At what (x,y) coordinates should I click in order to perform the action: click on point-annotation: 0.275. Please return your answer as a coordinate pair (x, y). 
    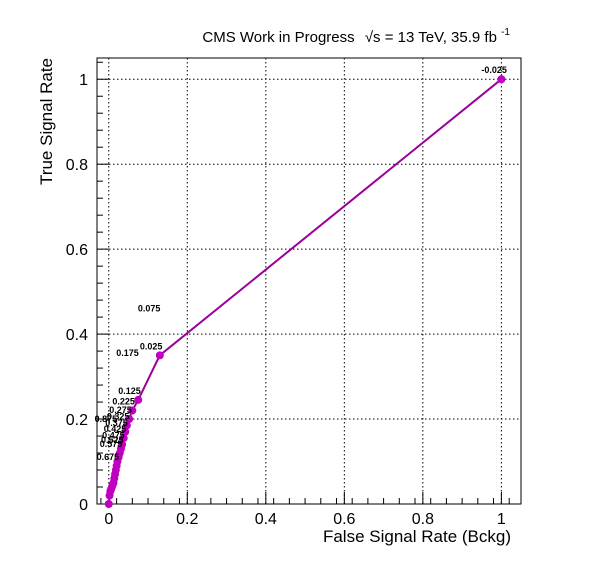
    Looking at the image, I should click on (120, 410).